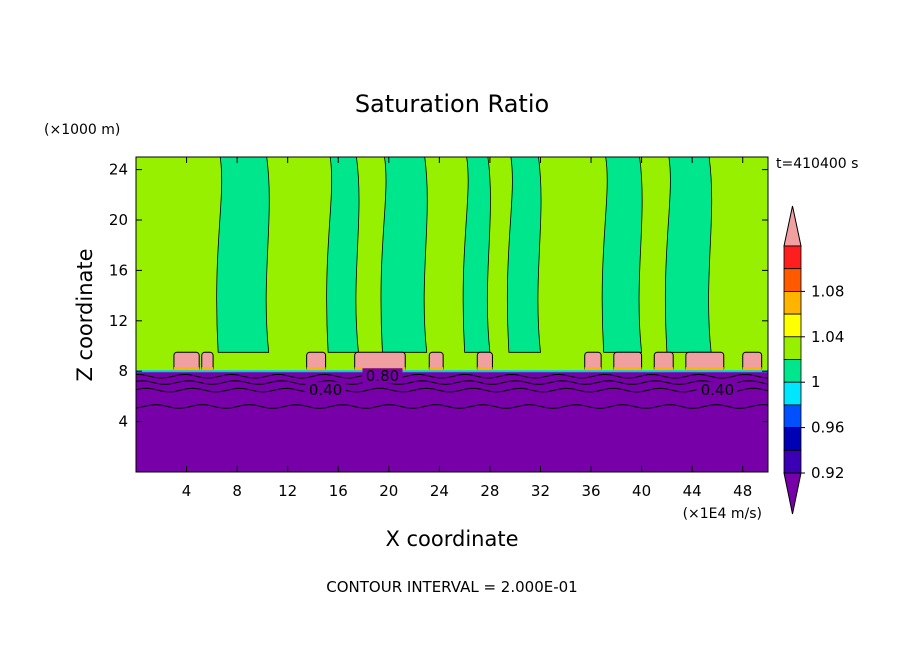 This screenshot has width=904, height=654. What do you see at coordinates (827, 473) in the screenshot?
I see `colorbar-label: 0.92` at bounding box center [827, 473].